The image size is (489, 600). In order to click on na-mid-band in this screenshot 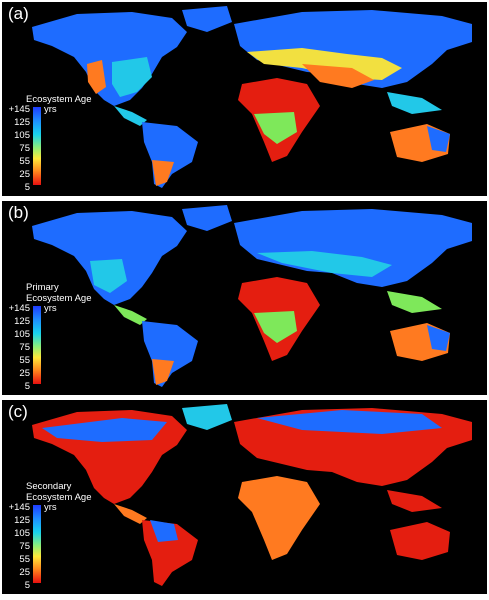, I will do `click(108, 276)`.